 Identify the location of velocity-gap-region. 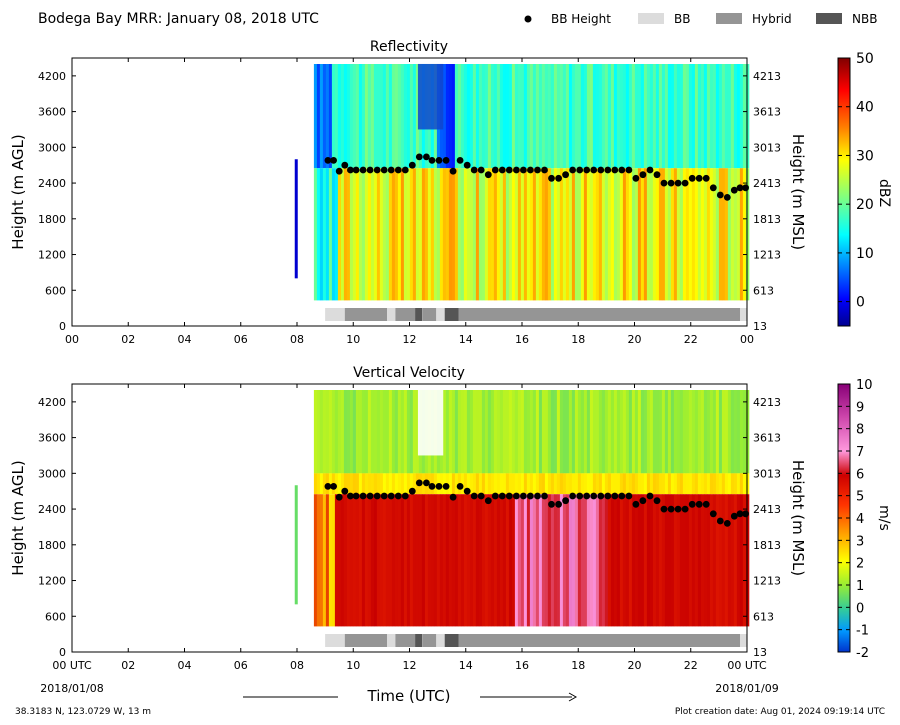
(430, 422).